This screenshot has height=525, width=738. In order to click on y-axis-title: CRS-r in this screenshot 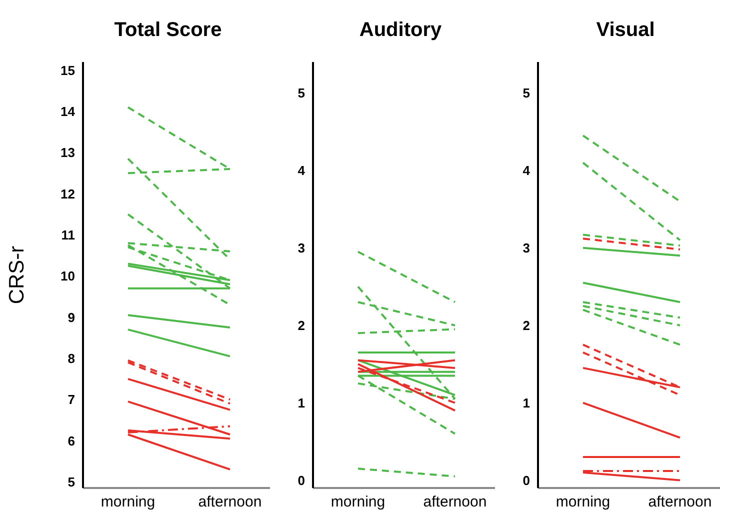, I will do `click(16, 275)`.